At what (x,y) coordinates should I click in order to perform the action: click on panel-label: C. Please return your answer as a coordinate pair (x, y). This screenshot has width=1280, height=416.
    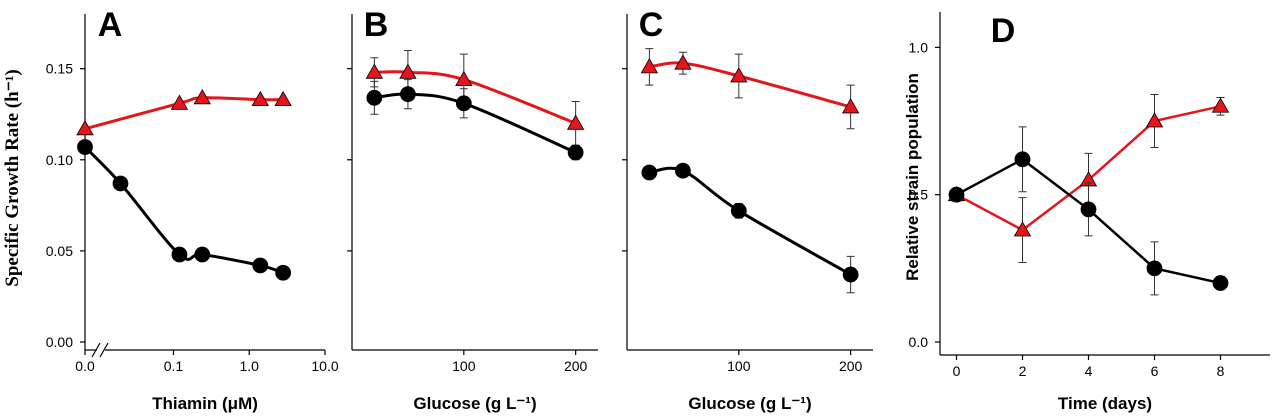
    Looking at the image, I should click on (651, 25).